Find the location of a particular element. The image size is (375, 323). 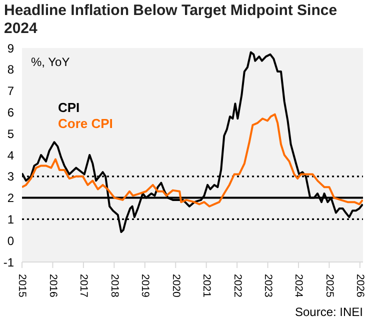

x-tick-label: 2021 is located at coordinates (206, 286).